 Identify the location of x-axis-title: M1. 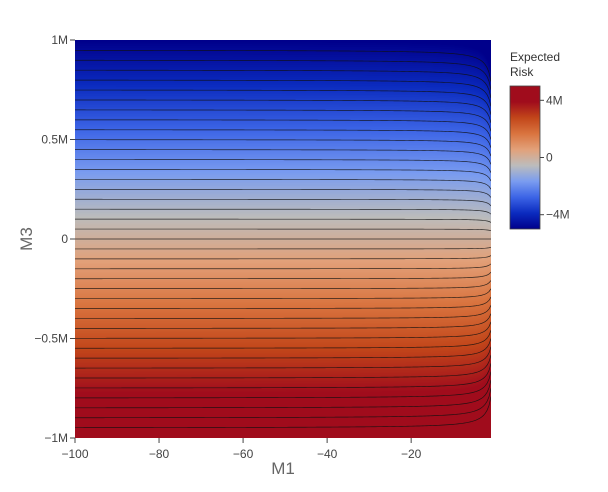
(283, 468).